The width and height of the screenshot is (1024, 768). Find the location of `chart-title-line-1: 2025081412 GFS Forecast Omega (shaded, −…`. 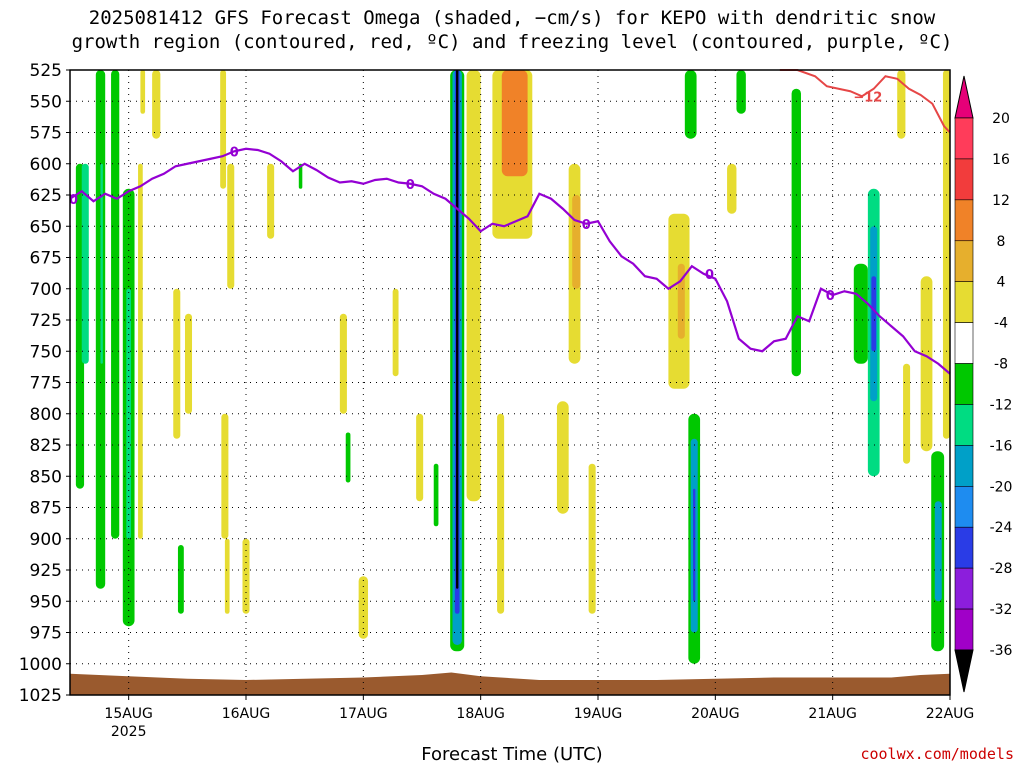

chart-title-line-1: 2025081412 GFS Forecast Omega (shaded, −… is located at coordinates (512, 18).